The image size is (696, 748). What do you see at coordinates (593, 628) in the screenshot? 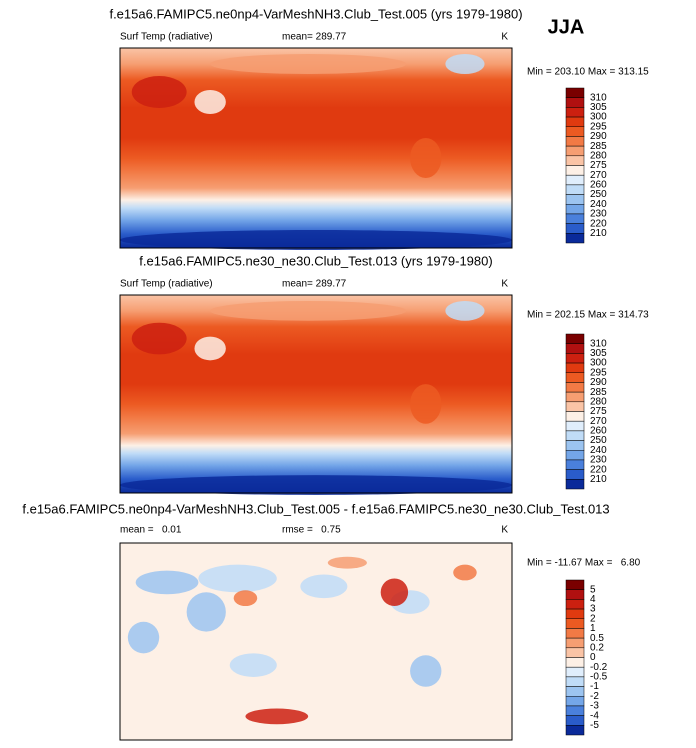
I see `colorbar-label: 1` at bounding box center [593, 628].